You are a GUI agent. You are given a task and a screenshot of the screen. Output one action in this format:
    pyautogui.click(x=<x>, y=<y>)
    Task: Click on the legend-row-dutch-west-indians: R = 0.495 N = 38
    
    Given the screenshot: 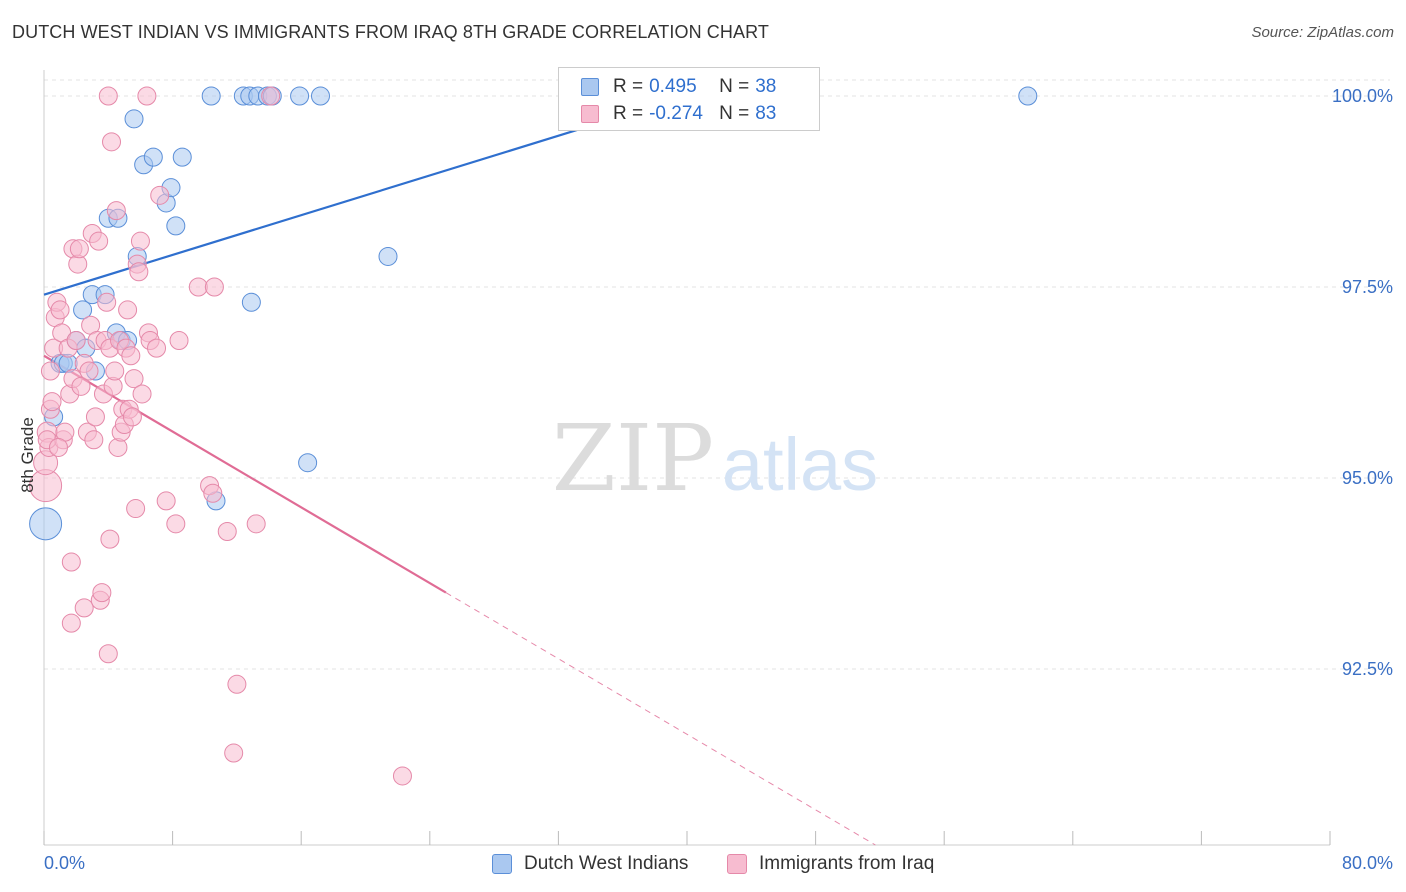 What is the action you would take?
    pyautogui.click(x=678, y=87)
    